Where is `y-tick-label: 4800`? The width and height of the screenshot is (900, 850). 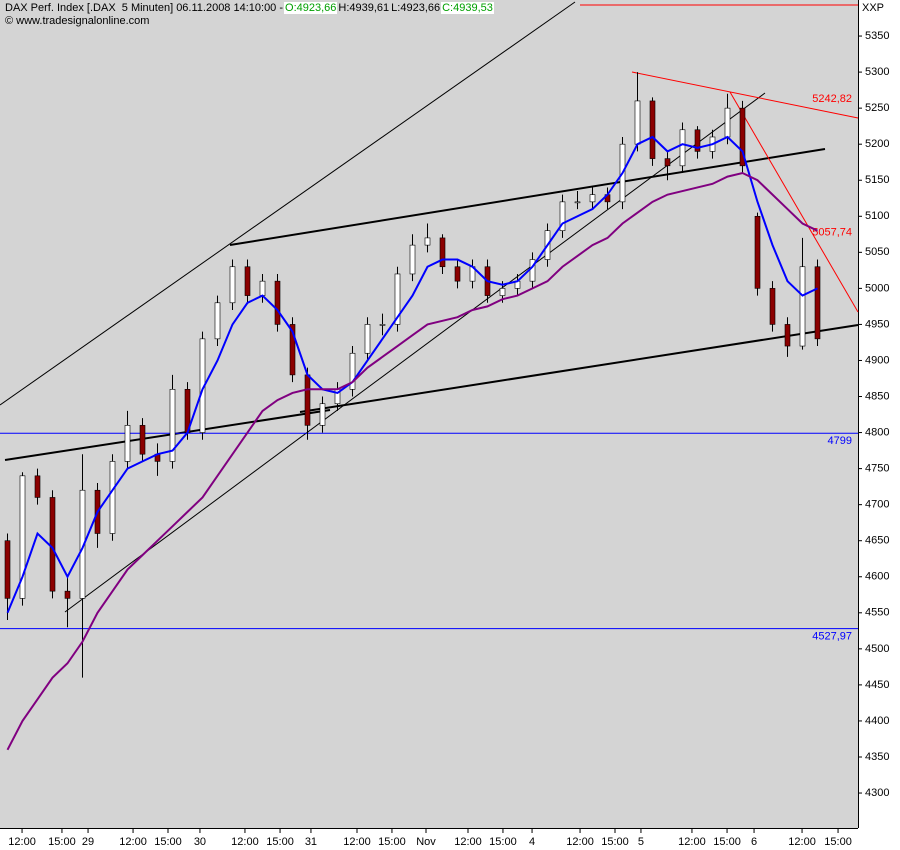 y-tick-label: 4800 is located at coordinates (877, 432).